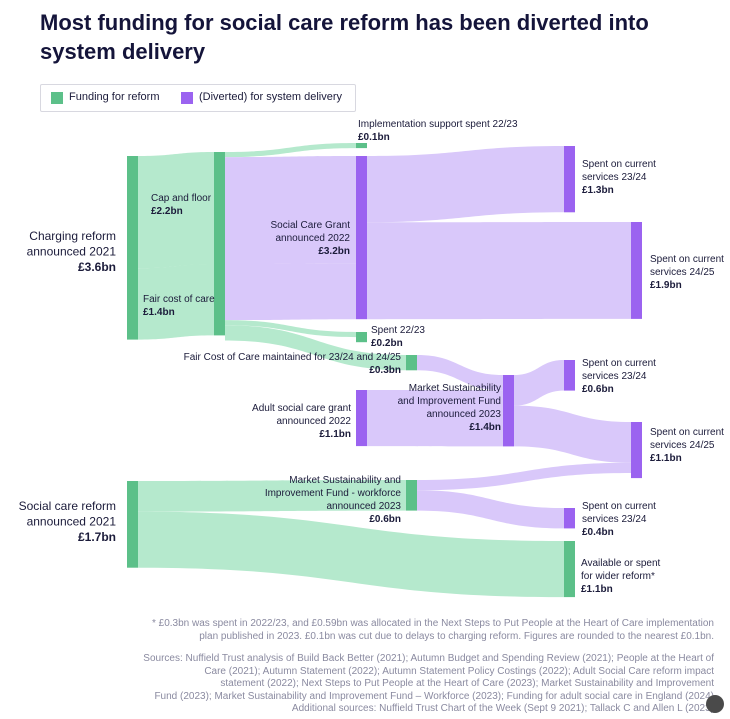  What do you see at coordinates (485, 427) in the screenshot?
I see `node-value: £1.4bn` at bounding box center [485, 427].